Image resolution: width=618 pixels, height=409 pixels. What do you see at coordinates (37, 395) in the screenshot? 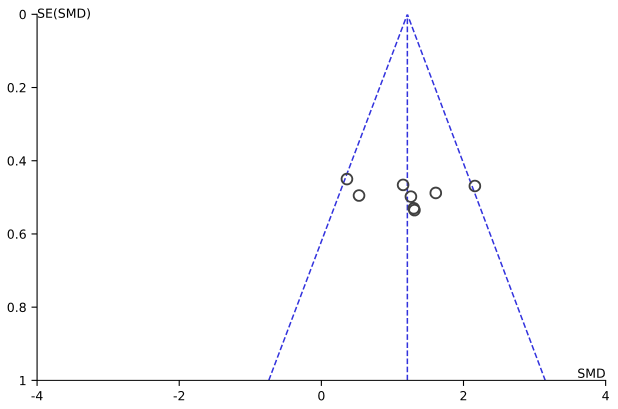
I see `x-tick-label: -4` at bounding box center [37, 395].